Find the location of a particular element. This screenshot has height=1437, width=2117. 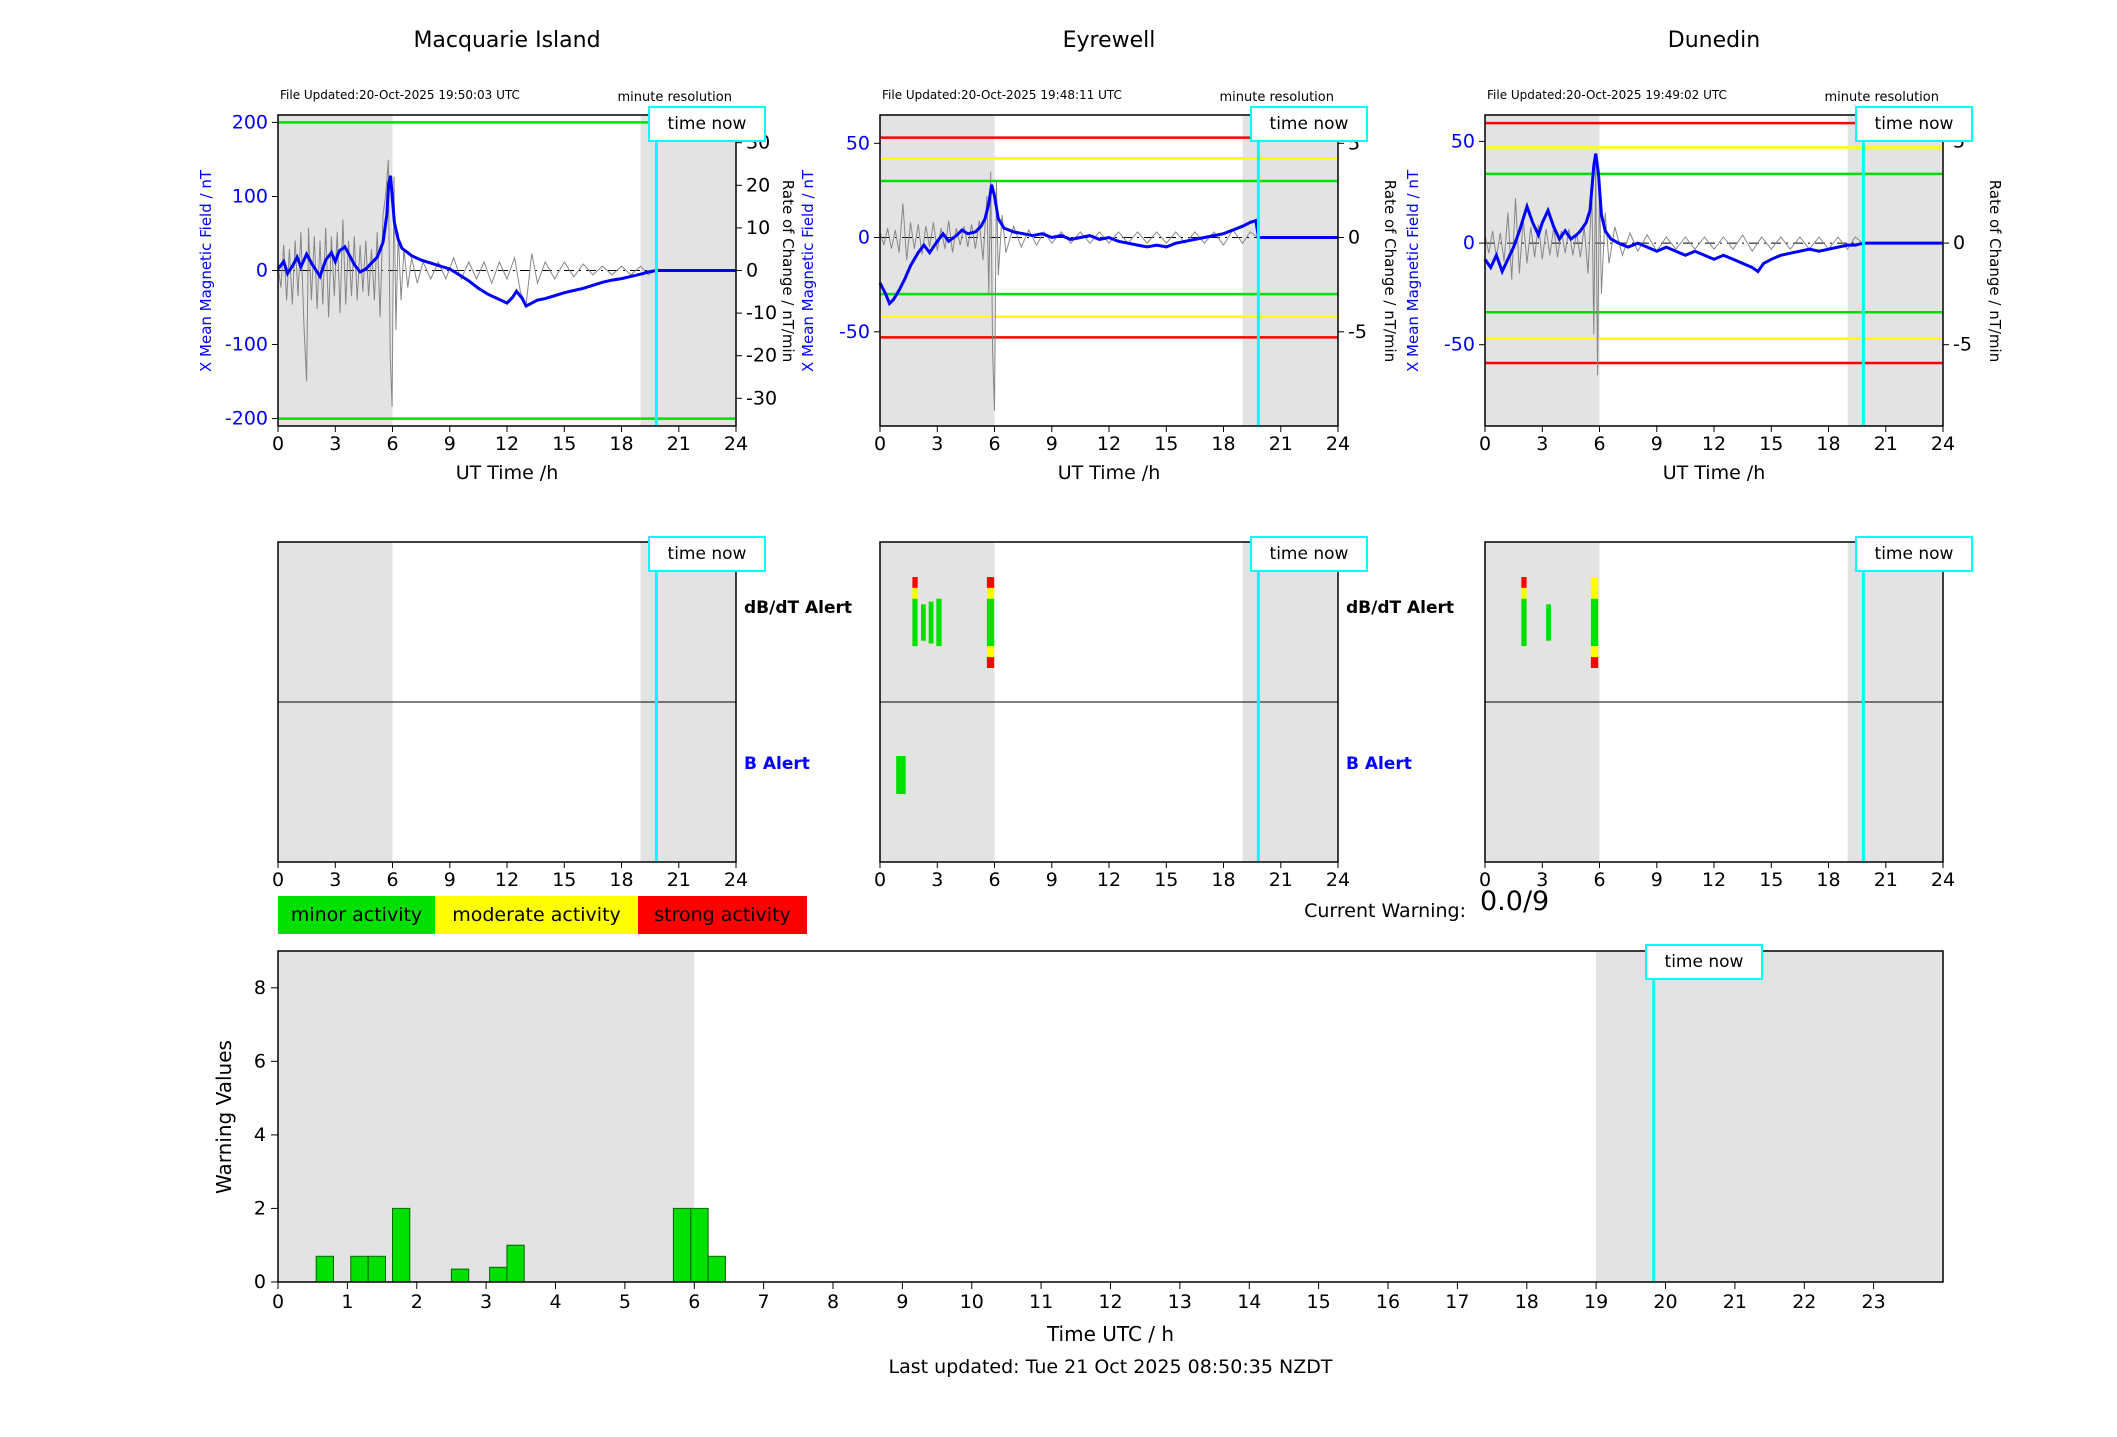

svg-text: -30 is located at coordinates (761, 398).